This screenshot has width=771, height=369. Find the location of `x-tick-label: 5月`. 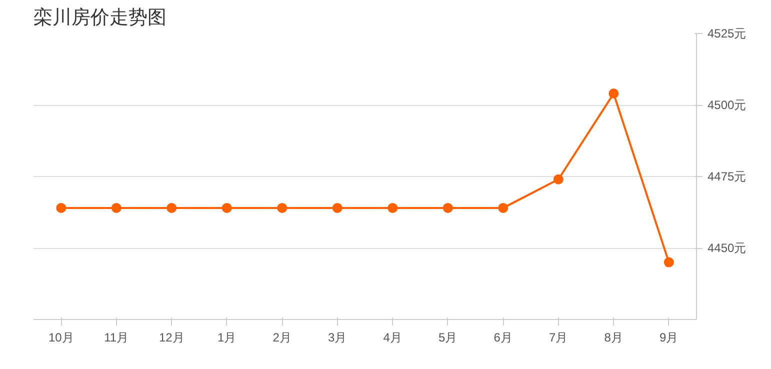

x-tick-label: 5月 is located at coordinates (448, 337).